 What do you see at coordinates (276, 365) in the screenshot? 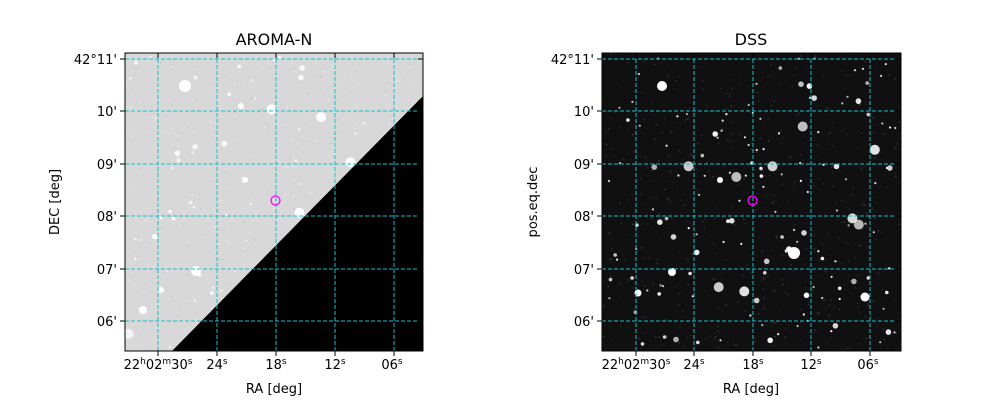
I see `aroma-n-x-tick-label: 18s` at bounding box center [276, 365].